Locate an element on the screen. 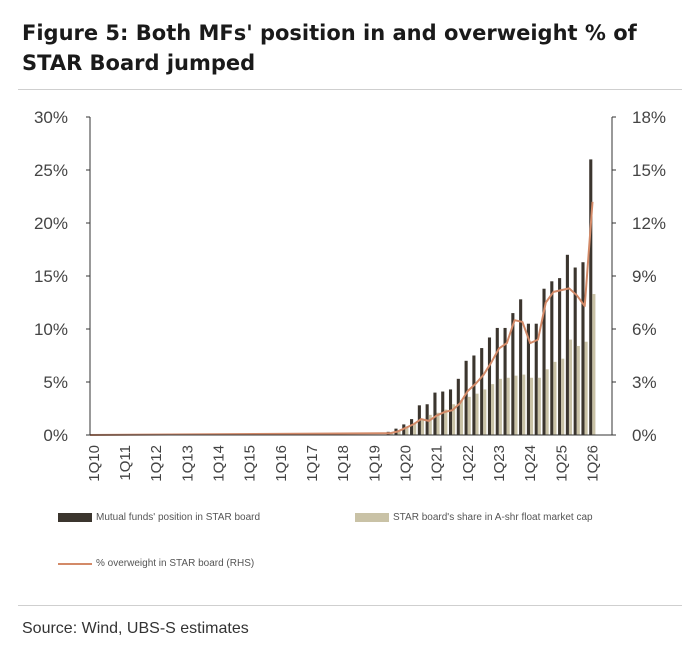 This screenshot has height=662, width=692. x-tick-label: 1Q16 is located at coordinates (281, 463).